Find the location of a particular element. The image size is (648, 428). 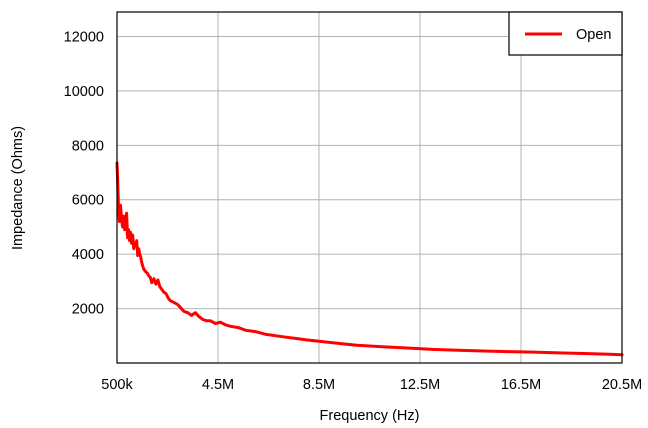

x-axis-title: Frequency (Hz) is located at coordinates (370, 416).